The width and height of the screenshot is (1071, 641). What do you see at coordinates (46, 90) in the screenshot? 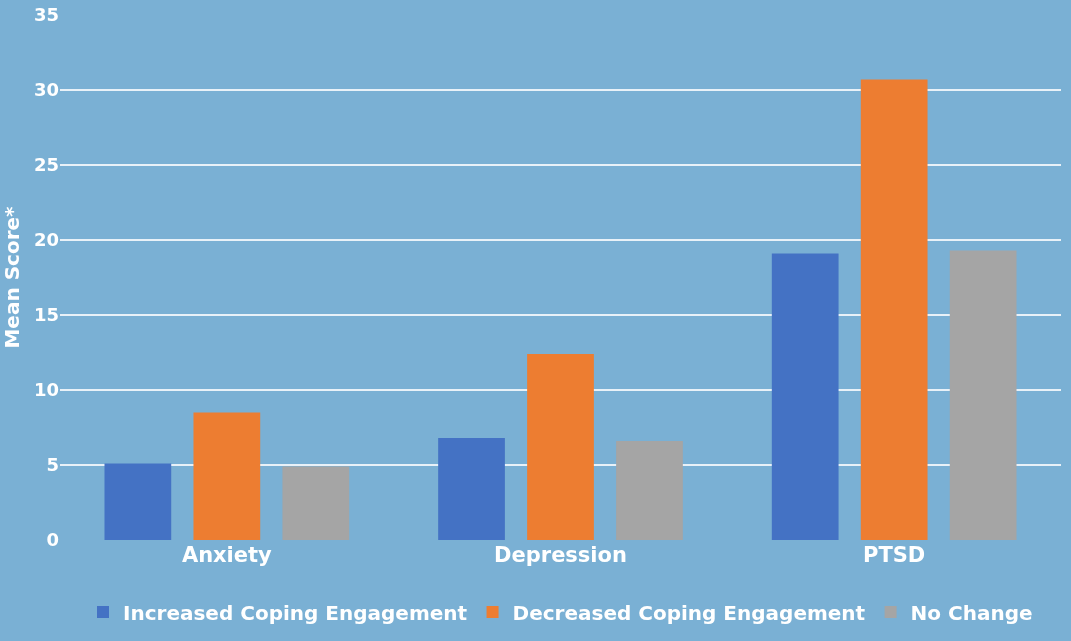
I see `y-tick-label: 30` at bounding box center [46, 90].